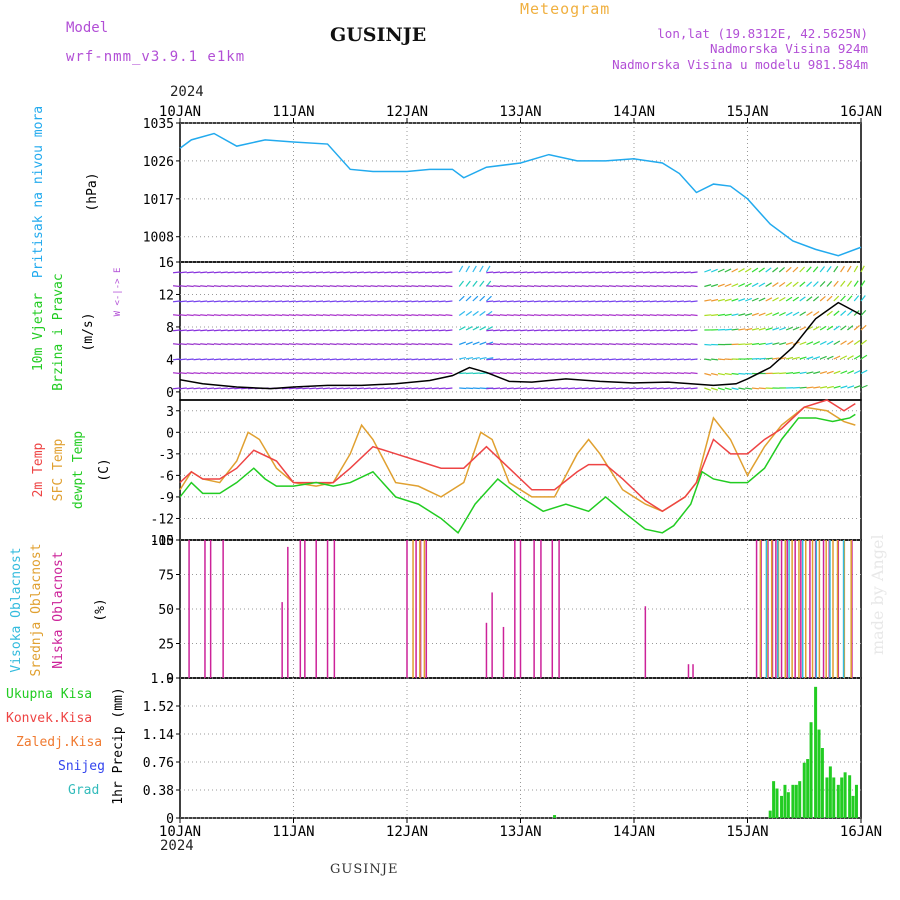  What do you see at coordinates (177, 846) in the screenshot?
I see `year-bottom: 2024` at bounding box center [177, 846].